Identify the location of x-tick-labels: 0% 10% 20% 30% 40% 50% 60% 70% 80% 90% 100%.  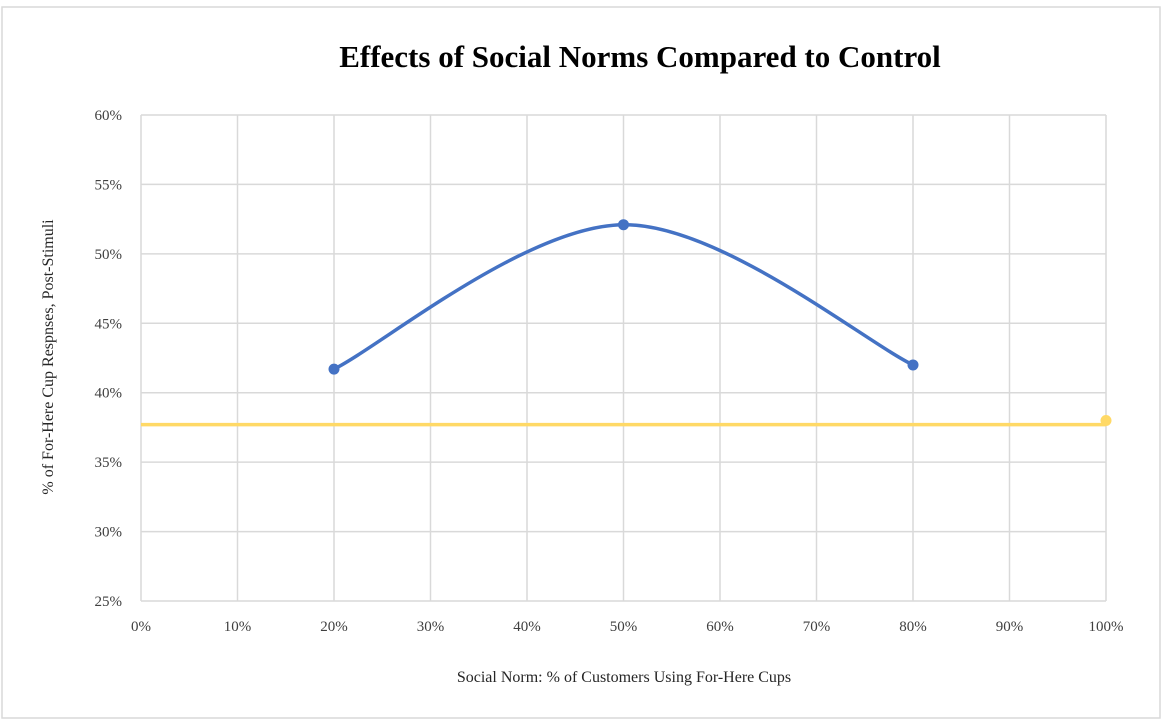
(627, 627).